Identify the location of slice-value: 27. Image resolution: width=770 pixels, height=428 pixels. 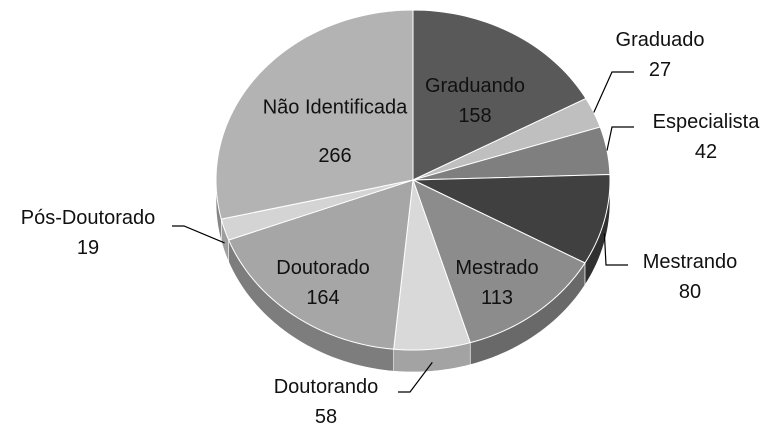
(660, 70).